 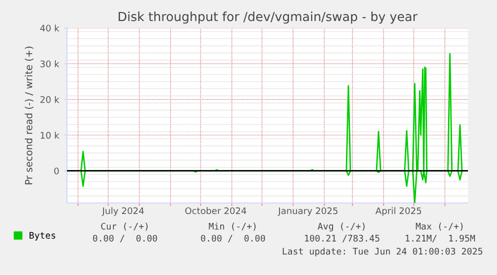 I want to click on legend-label: Bytes, so click(x=43, y=236).